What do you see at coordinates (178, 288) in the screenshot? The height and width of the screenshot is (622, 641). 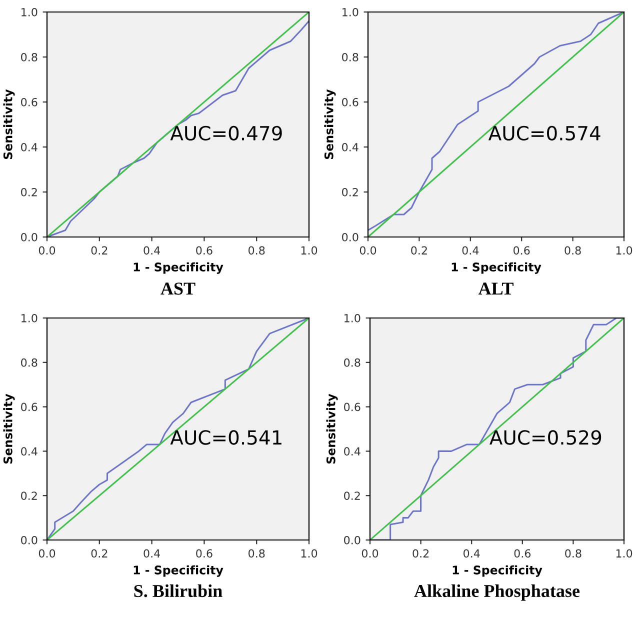 I see `text: AST` at bounding box center [178, 288].